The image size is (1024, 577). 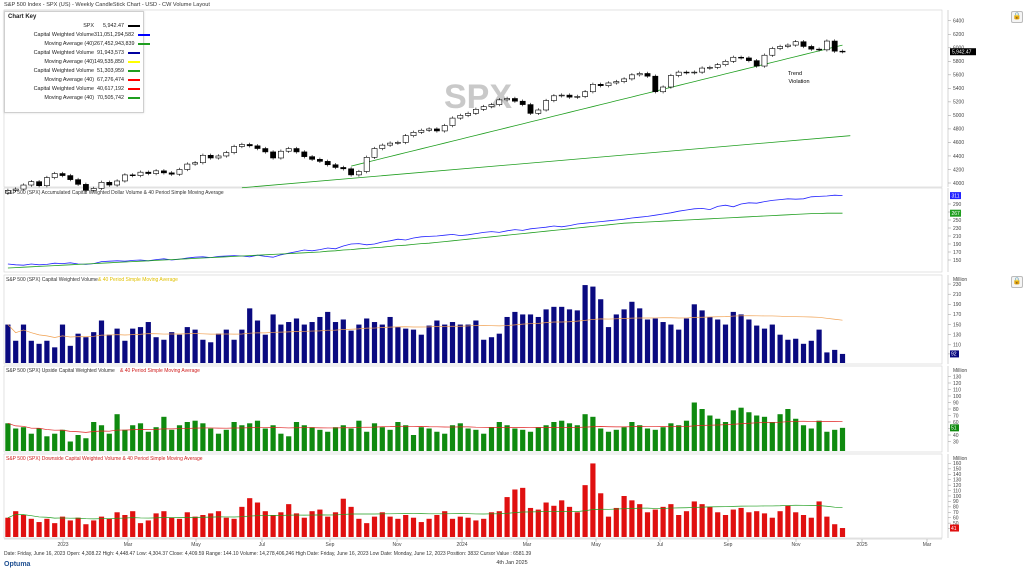 What do you see at coordinates (128, 545) in the screenshot?
I see `x-tick-label: Mar` at bounding box center [128, 545].